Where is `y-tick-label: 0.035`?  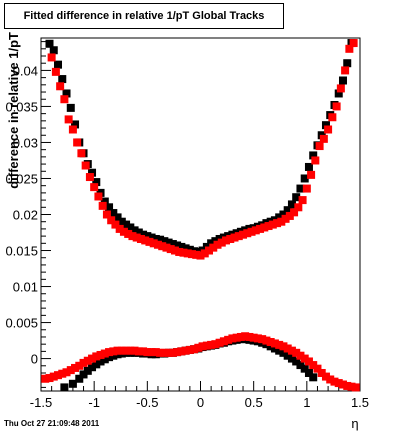
y-tick-label: 0.035 is located at coordinates (21, 106).